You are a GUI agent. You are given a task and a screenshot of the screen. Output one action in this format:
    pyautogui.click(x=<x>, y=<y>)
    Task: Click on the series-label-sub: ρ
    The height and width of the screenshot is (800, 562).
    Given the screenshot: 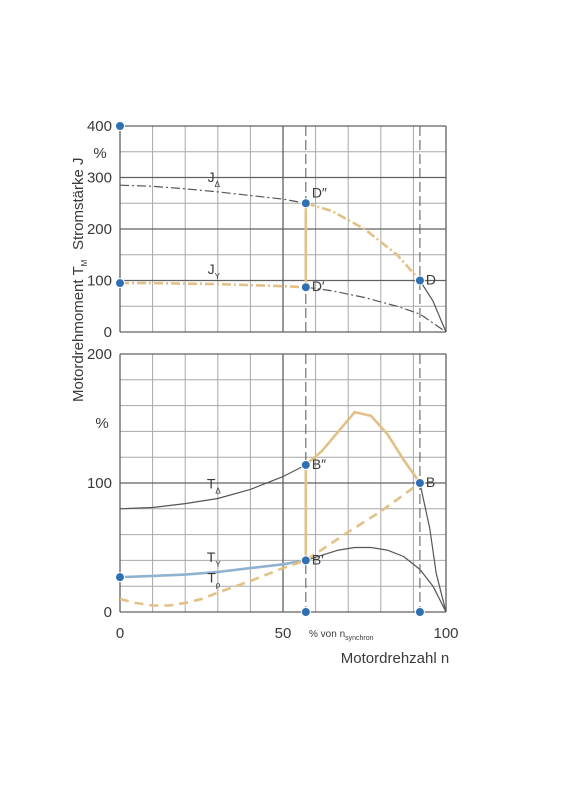 What is the action you would take?
    pyautogui.click(x=218, y=585)
    